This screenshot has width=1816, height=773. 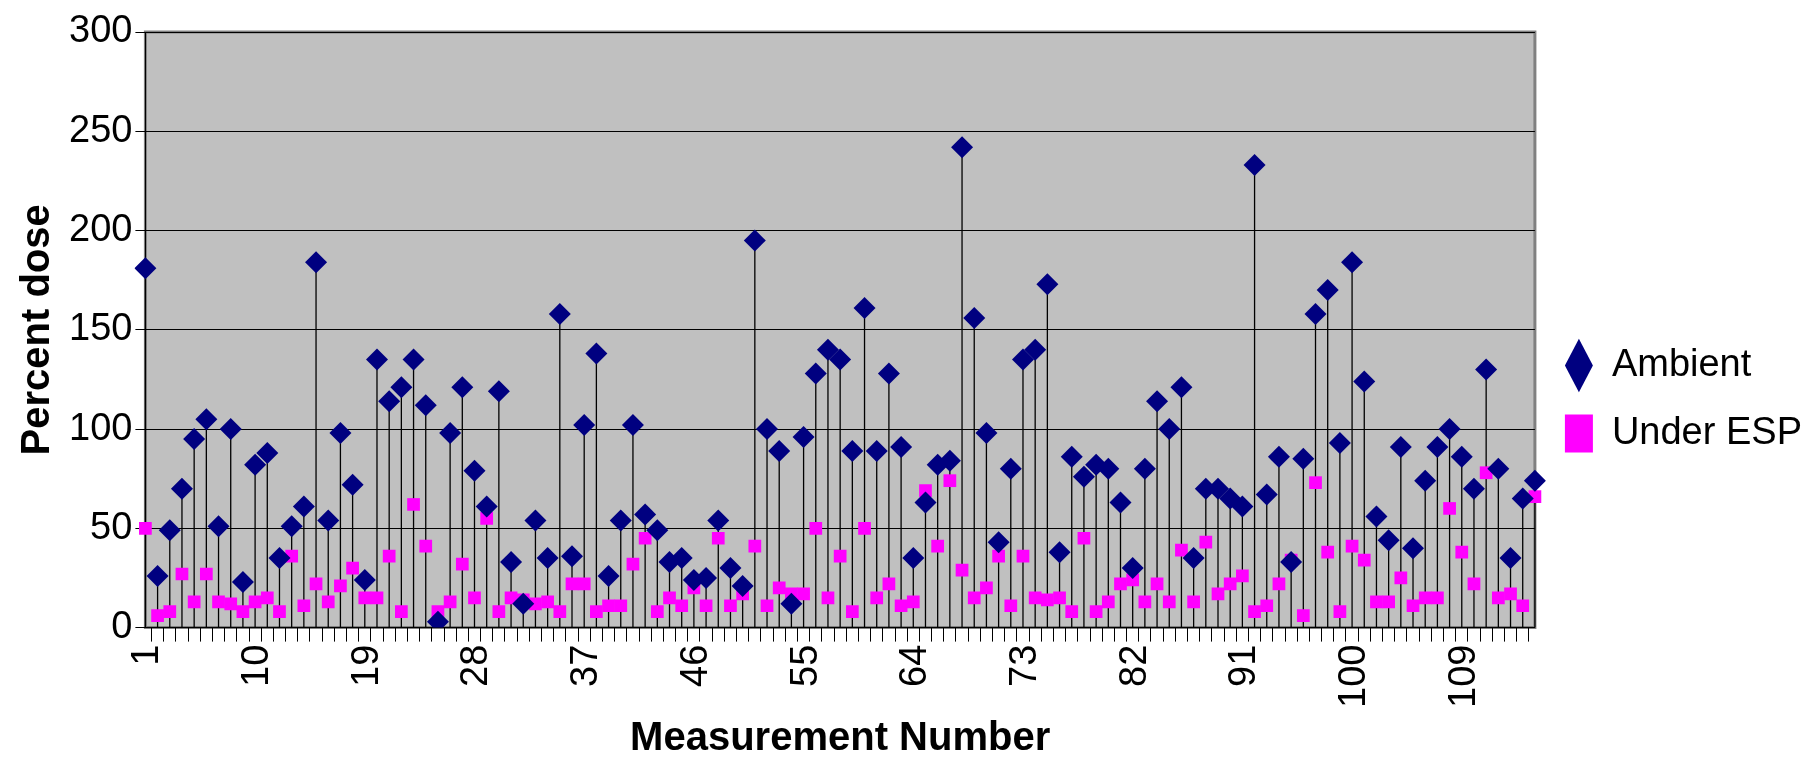 What do you see at coordinates (474, 665) in the screenshot?
I see `x-tick-label: 28` at bounding box center [474, 665].